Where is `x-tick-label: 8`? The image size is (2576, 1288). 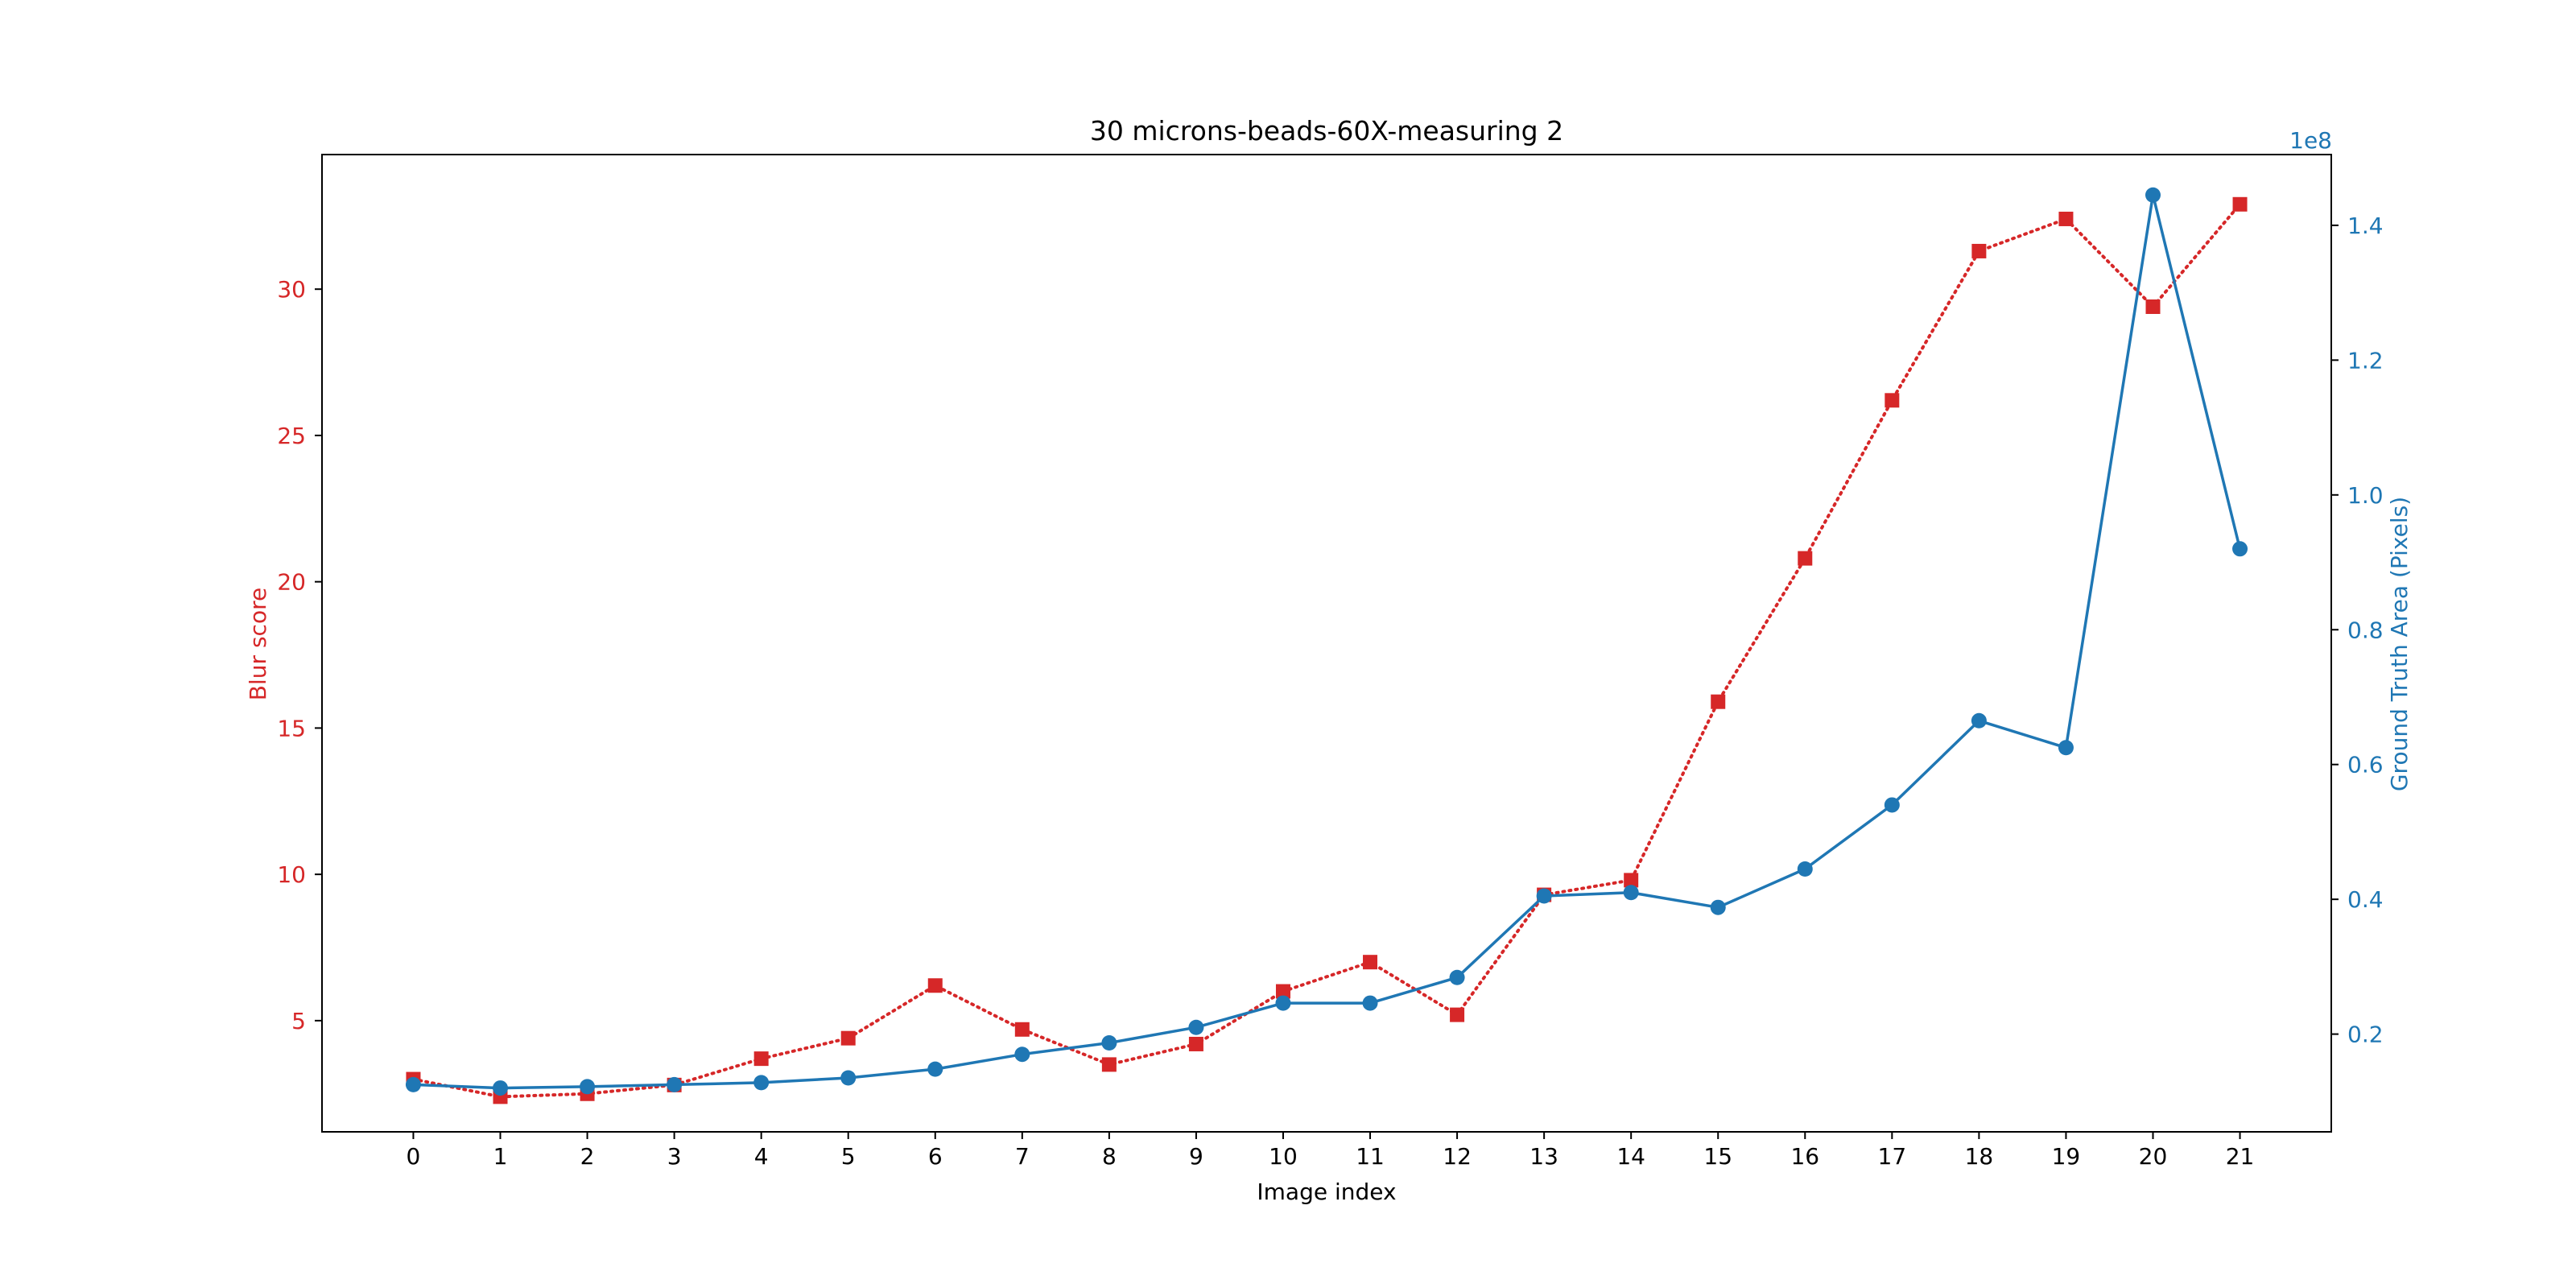
x-tick-label: 8 is located at coordinates (1109, 1156).